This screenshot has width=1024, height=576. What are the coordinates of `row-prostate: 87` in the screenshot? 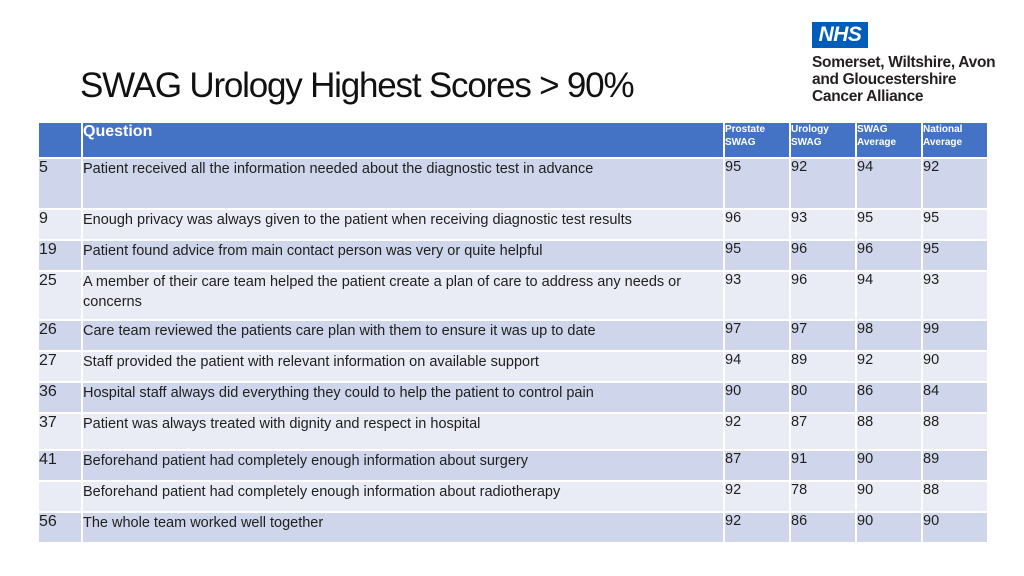 It's located at (757, 465).